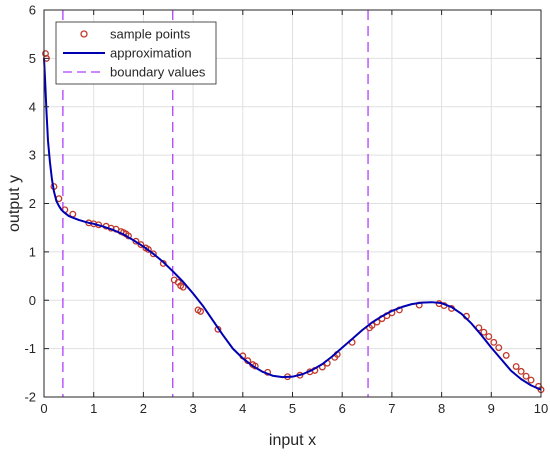 Image resolution: width=550 pixels, height=457 pixels. I want to click on y-tick-label: 6, so click(32, 10).